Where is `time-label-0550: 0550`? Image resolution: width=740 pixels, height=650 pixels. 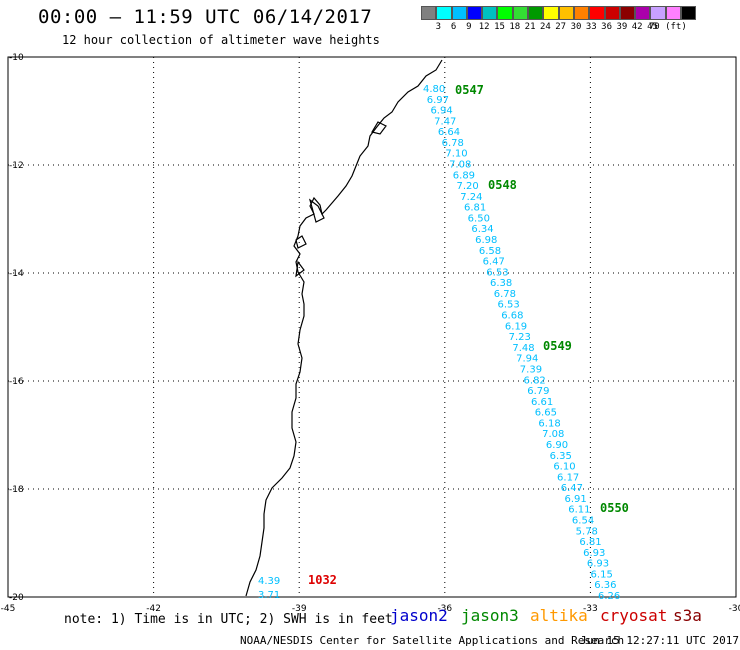 time-label-0550: 0550 is located at coordinates (614, 508).